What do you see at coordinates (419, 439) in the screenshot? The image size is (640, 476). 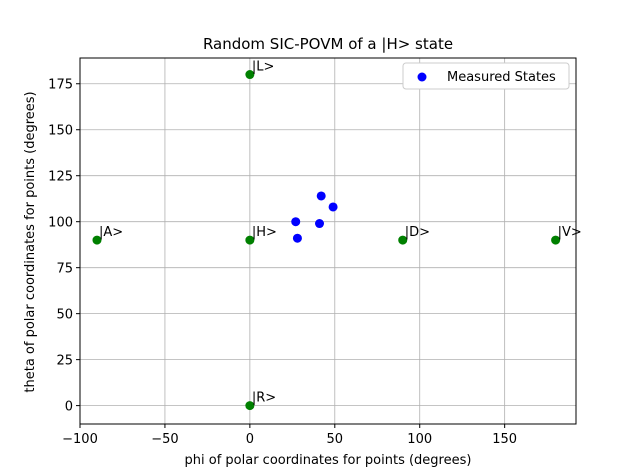 I see `x-tick-label: 100` at bounding box center [419, 439].